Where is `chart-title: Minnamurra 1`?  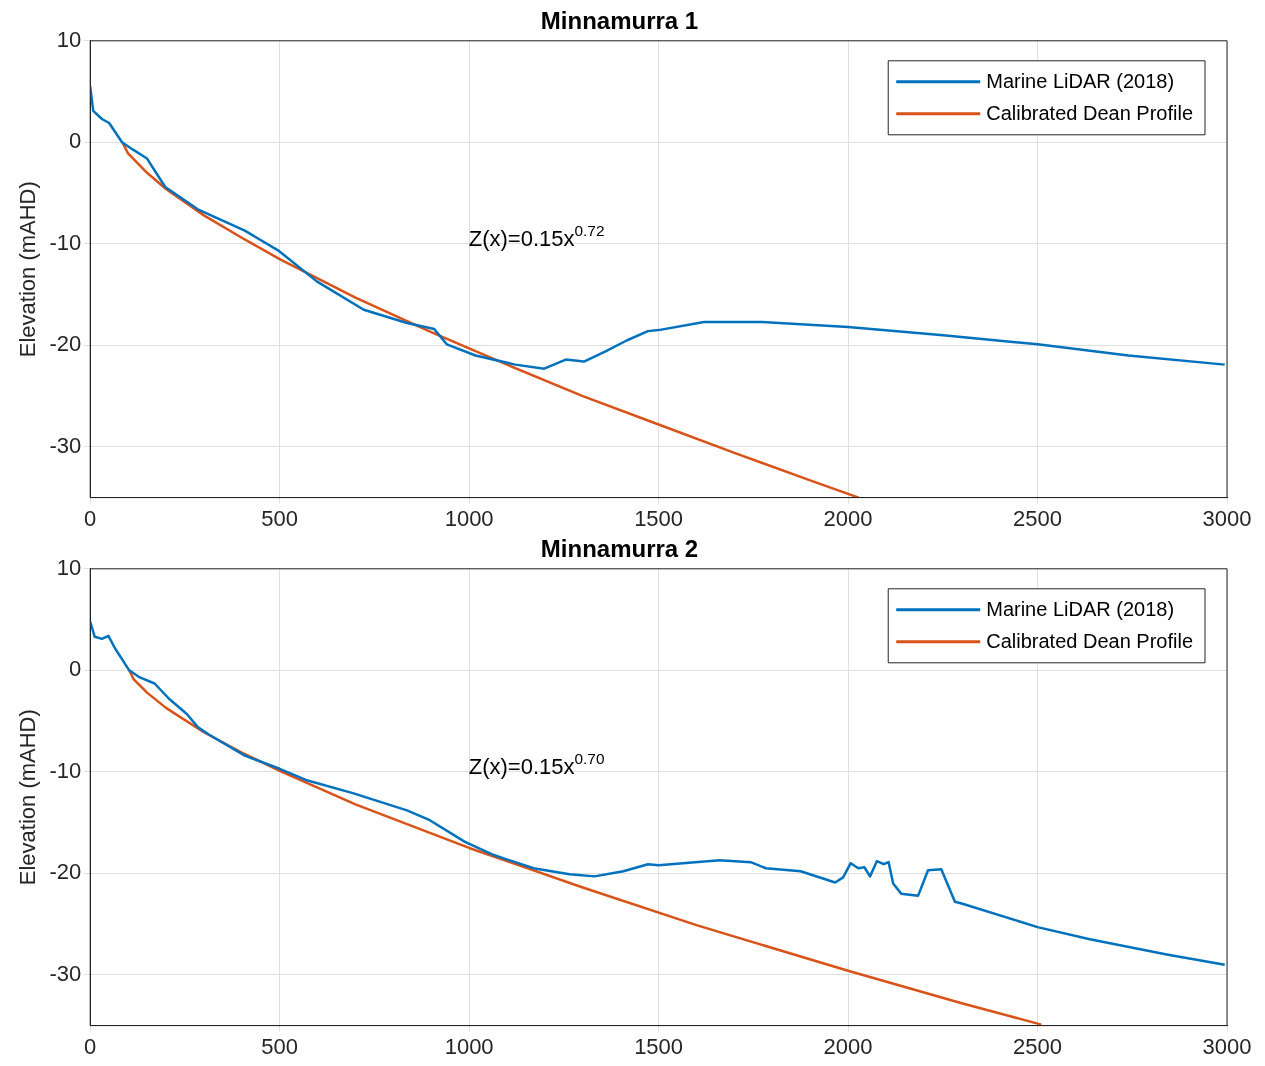 chart-title: Minnamurra 1 is located at coordinates (619, 21).